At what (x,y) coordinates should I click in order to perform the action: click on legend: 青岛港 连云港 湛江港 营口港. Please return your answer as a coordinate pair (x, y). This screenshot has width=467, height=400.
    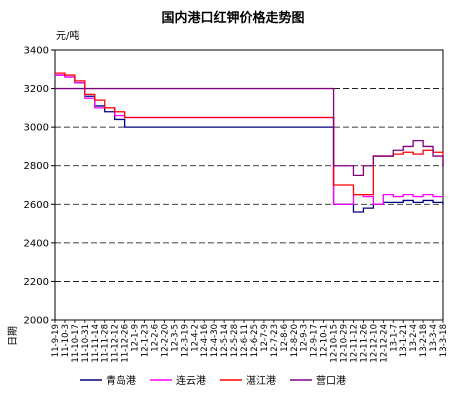
    Looking at the image, I should click on (213, 380).